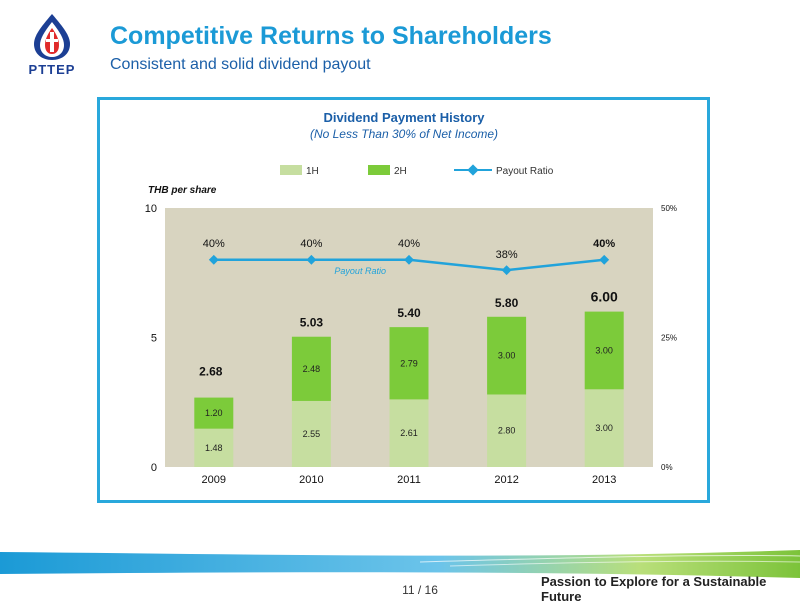 The image size is (800, 604). I want to click on total-label: 5.03, so click(312, 323).